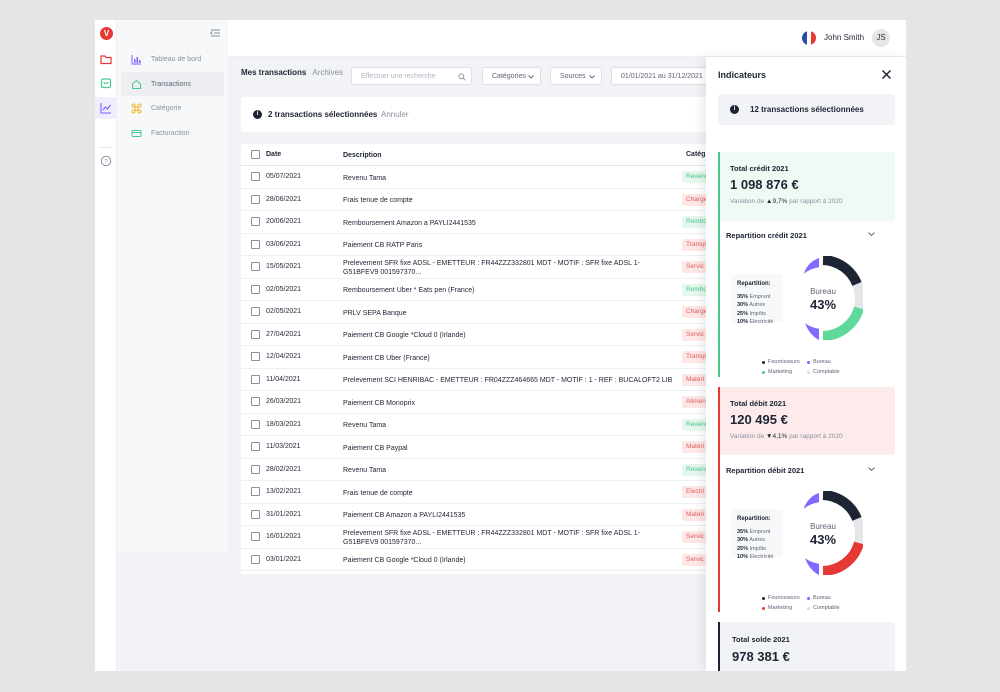 Image resolution: width=1000 pixels, height=692 pixels. I want to click on column-header-category: Catég, so click(696, 154).